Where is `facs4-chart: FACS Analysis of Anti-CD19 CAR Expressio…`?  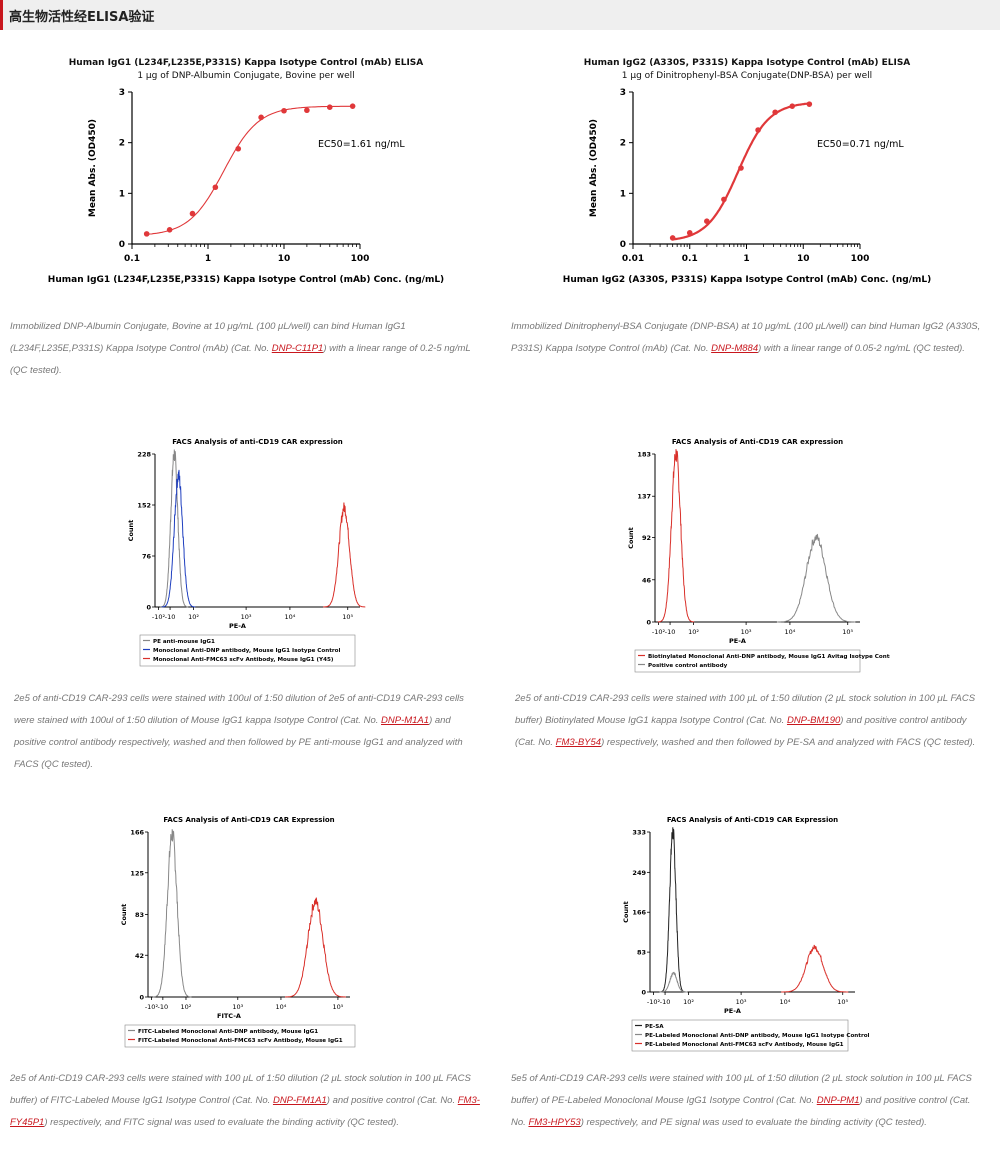
facs4-chart: FACS Analysis of Anti-CD19 CAR Expressio… is located at coordinates (746, 934).